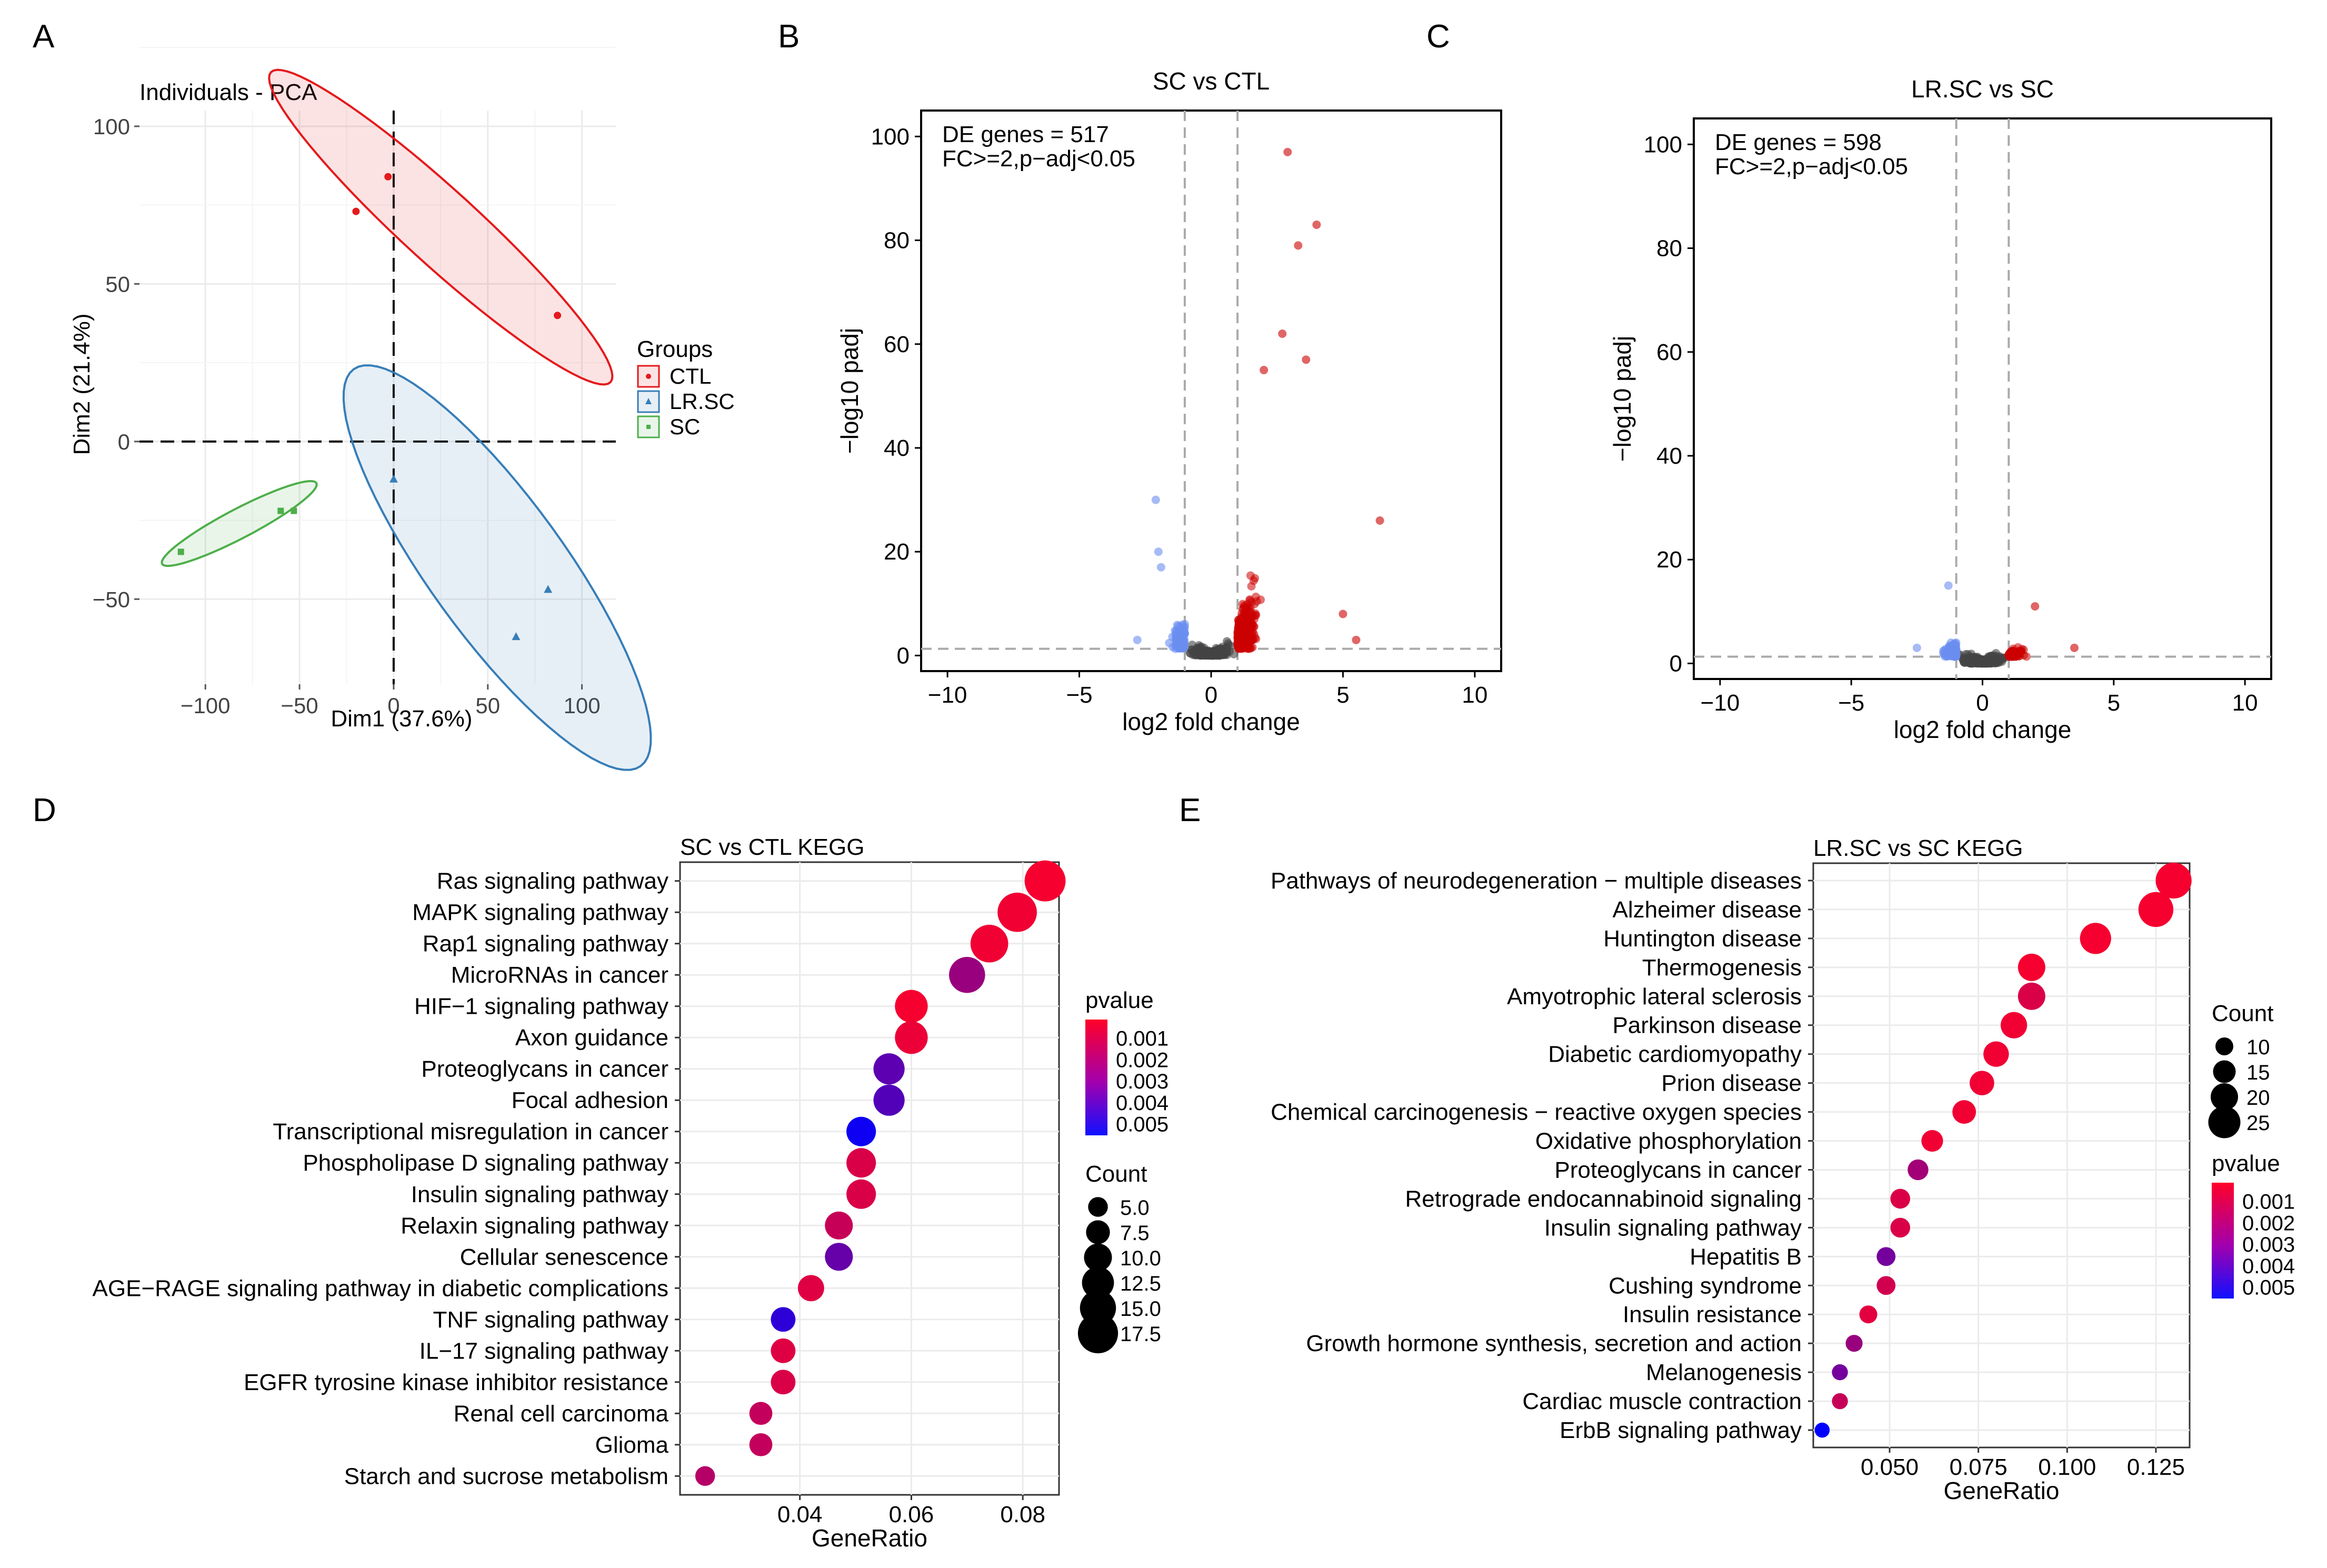 The height and width of the screenshot is (1568, 2327). What do you see at coordinates (544, 1069) in the screenshot?
I see `kegg-category-label: Proteoglycans in cancer` at bounding box center [544, 1069].